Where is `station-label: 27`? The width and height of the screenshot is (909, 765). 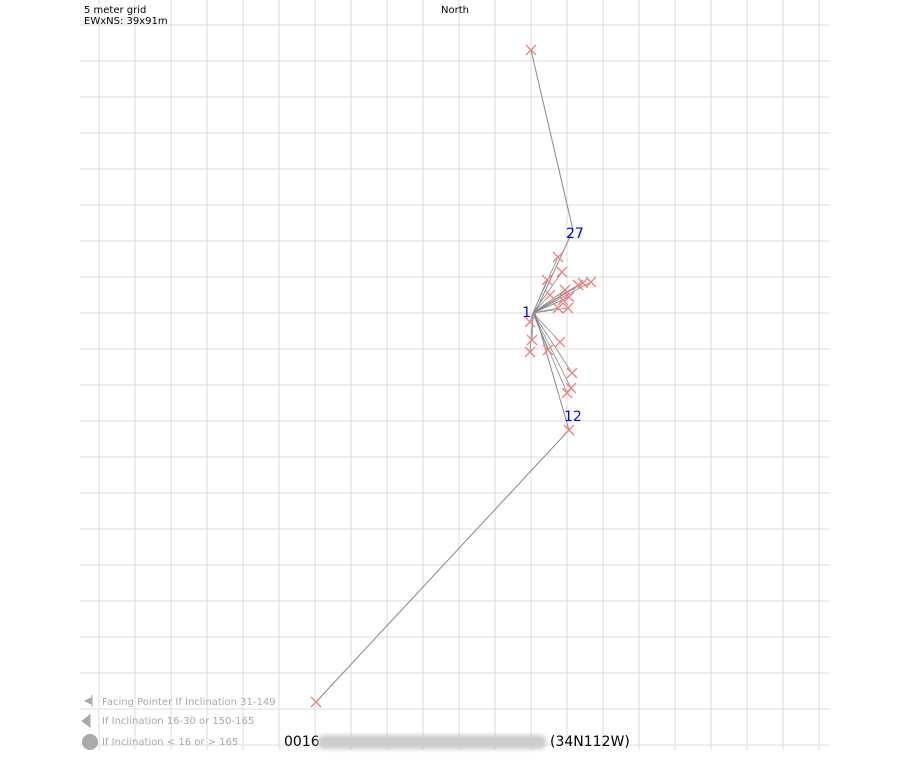 station-label: 27 is located at coordinates (575, 234).